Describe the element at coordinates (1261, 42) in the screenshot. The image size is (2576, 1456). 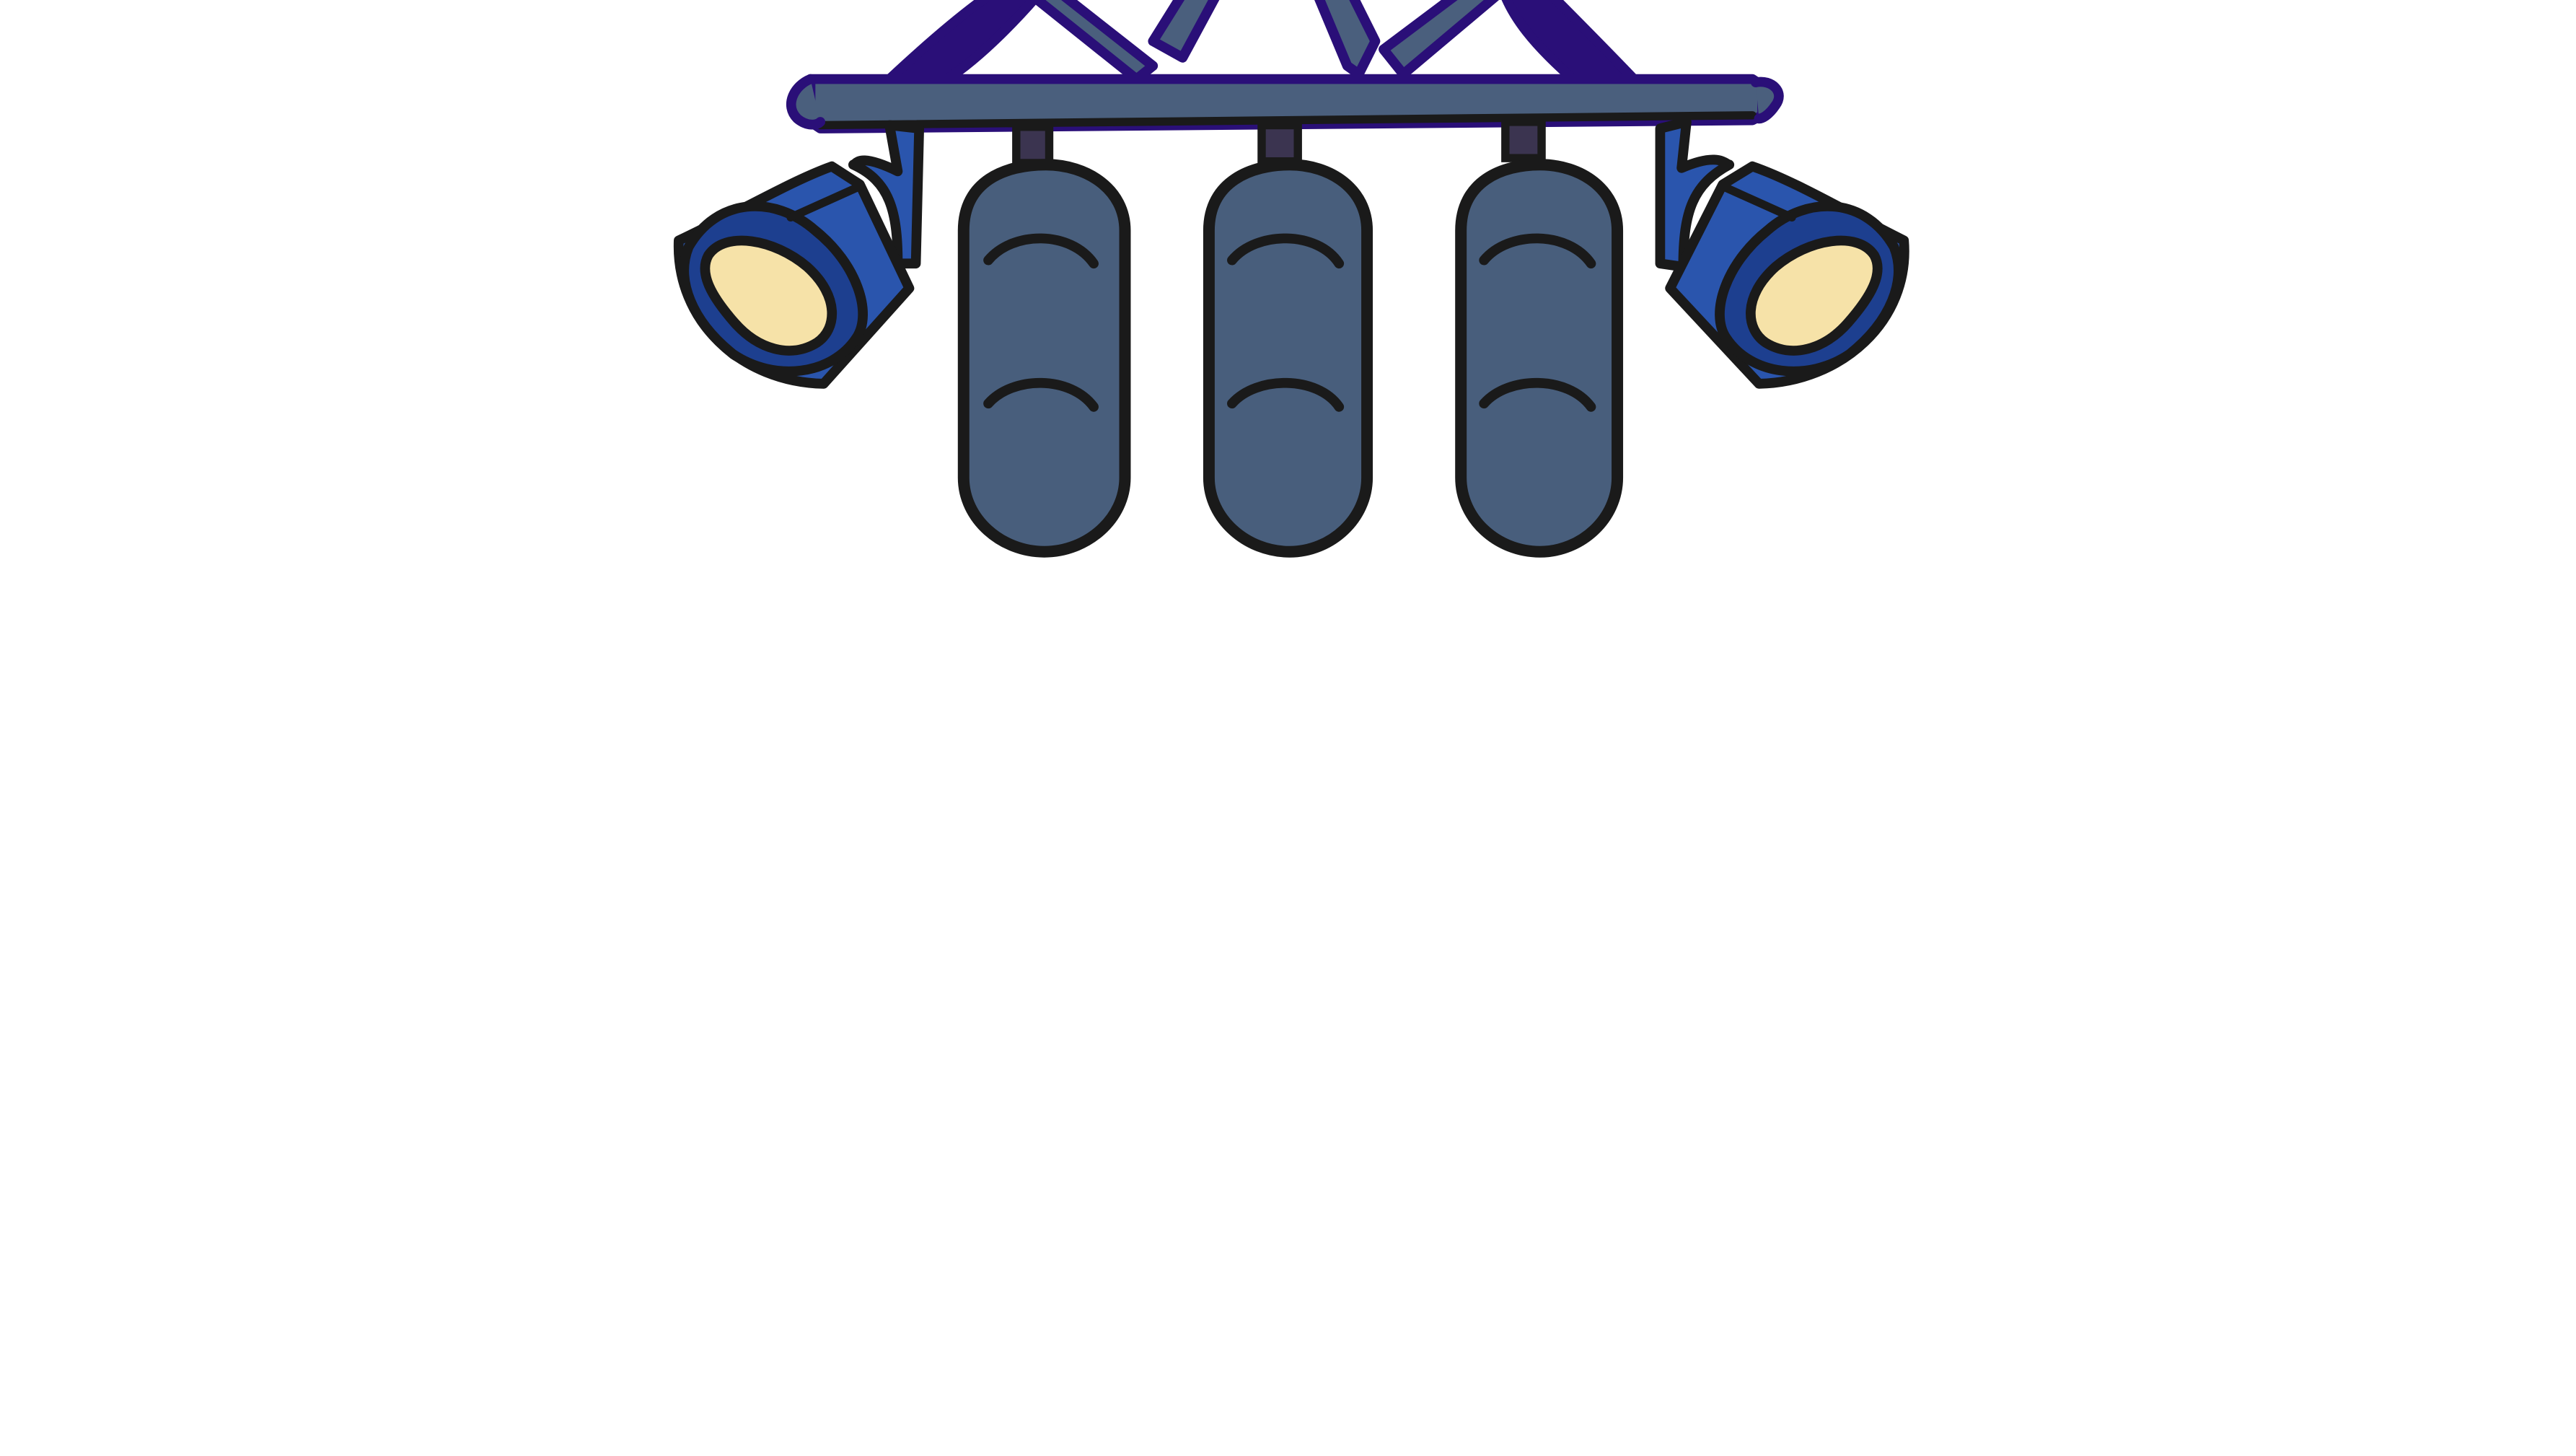
I see `truss-diagonals` at that location.